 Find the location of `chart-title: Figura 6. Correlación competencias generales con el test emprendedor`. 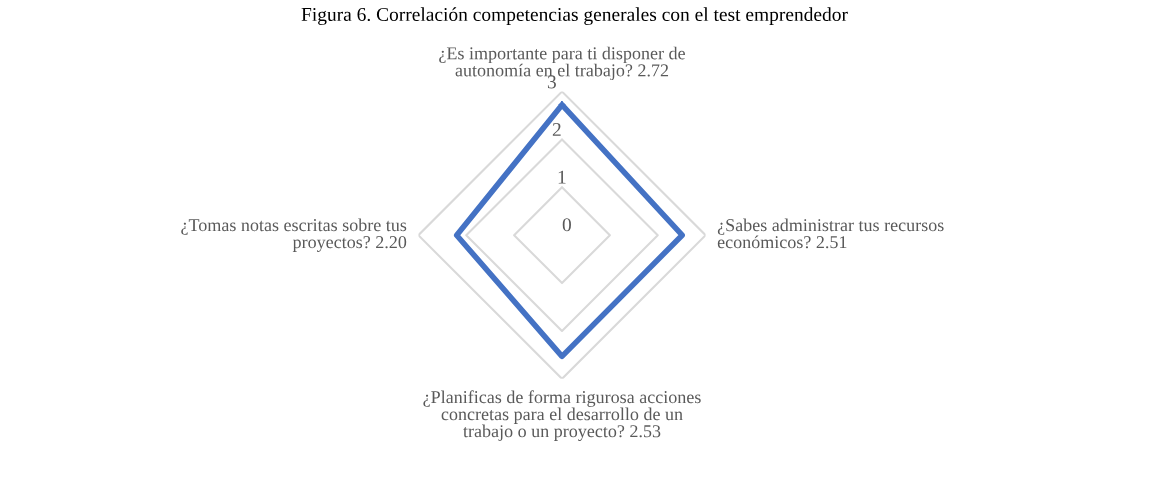

chart-title: Figura 6. Correlación competencias generales con el test emprendedor is located at coordinates (574, 16).